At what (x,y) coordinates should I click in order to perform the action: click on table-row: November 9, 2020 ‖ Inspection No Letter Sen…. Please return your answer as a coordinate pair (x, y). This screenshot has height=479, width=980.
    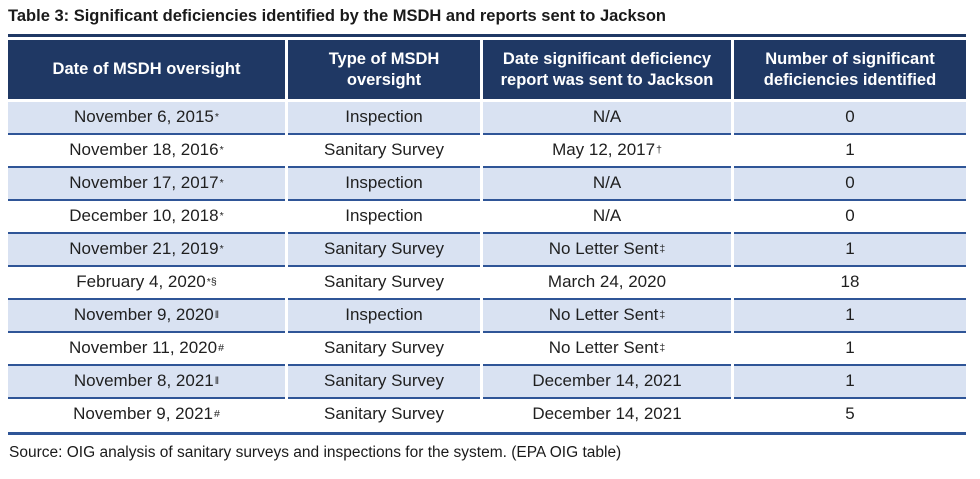
    Looking at the image, I should click on (487, 316).